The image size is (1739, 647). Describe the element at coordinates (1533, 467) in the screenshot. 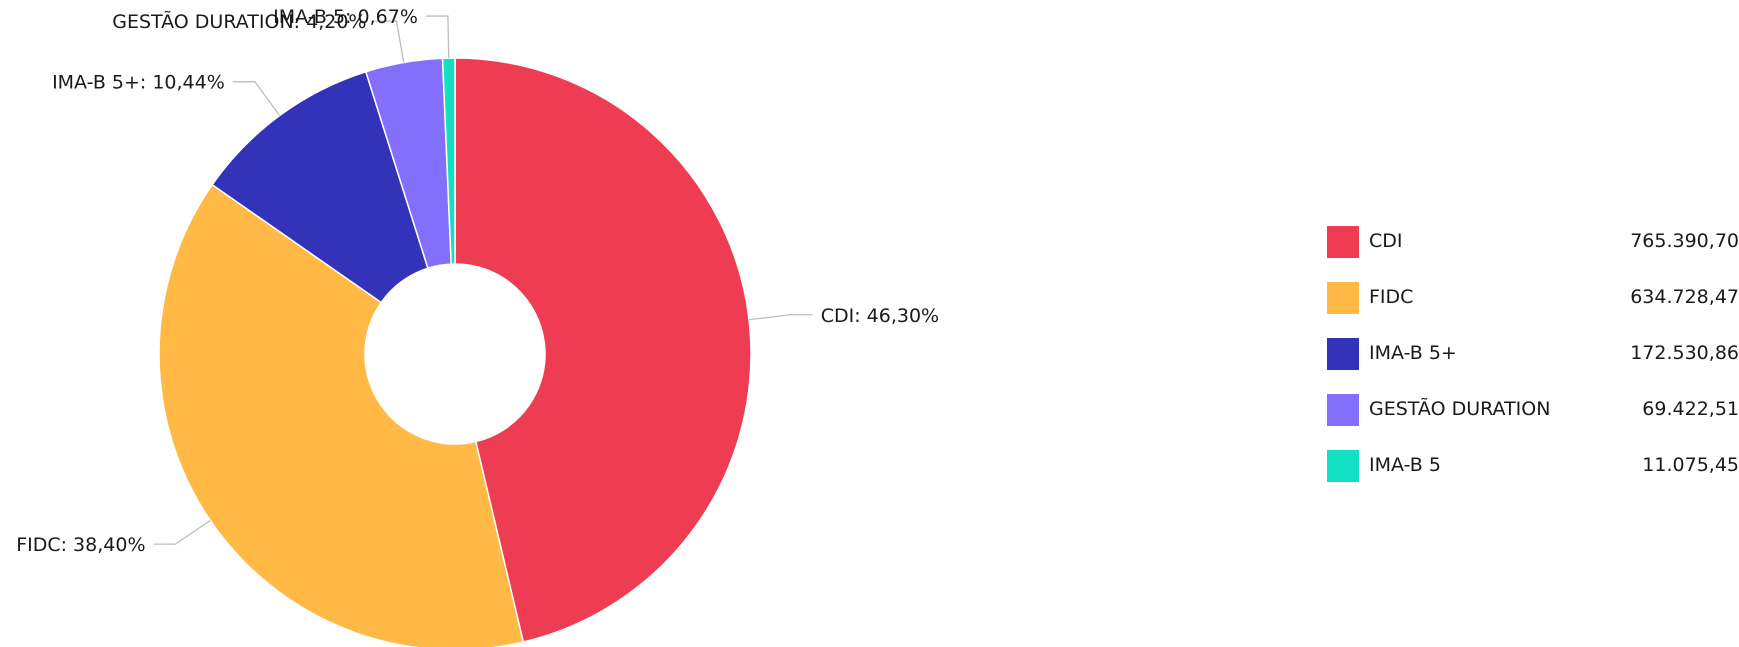

I see `legend-item-ima-b-5: IMA-B 5 11.075,45` at that location.